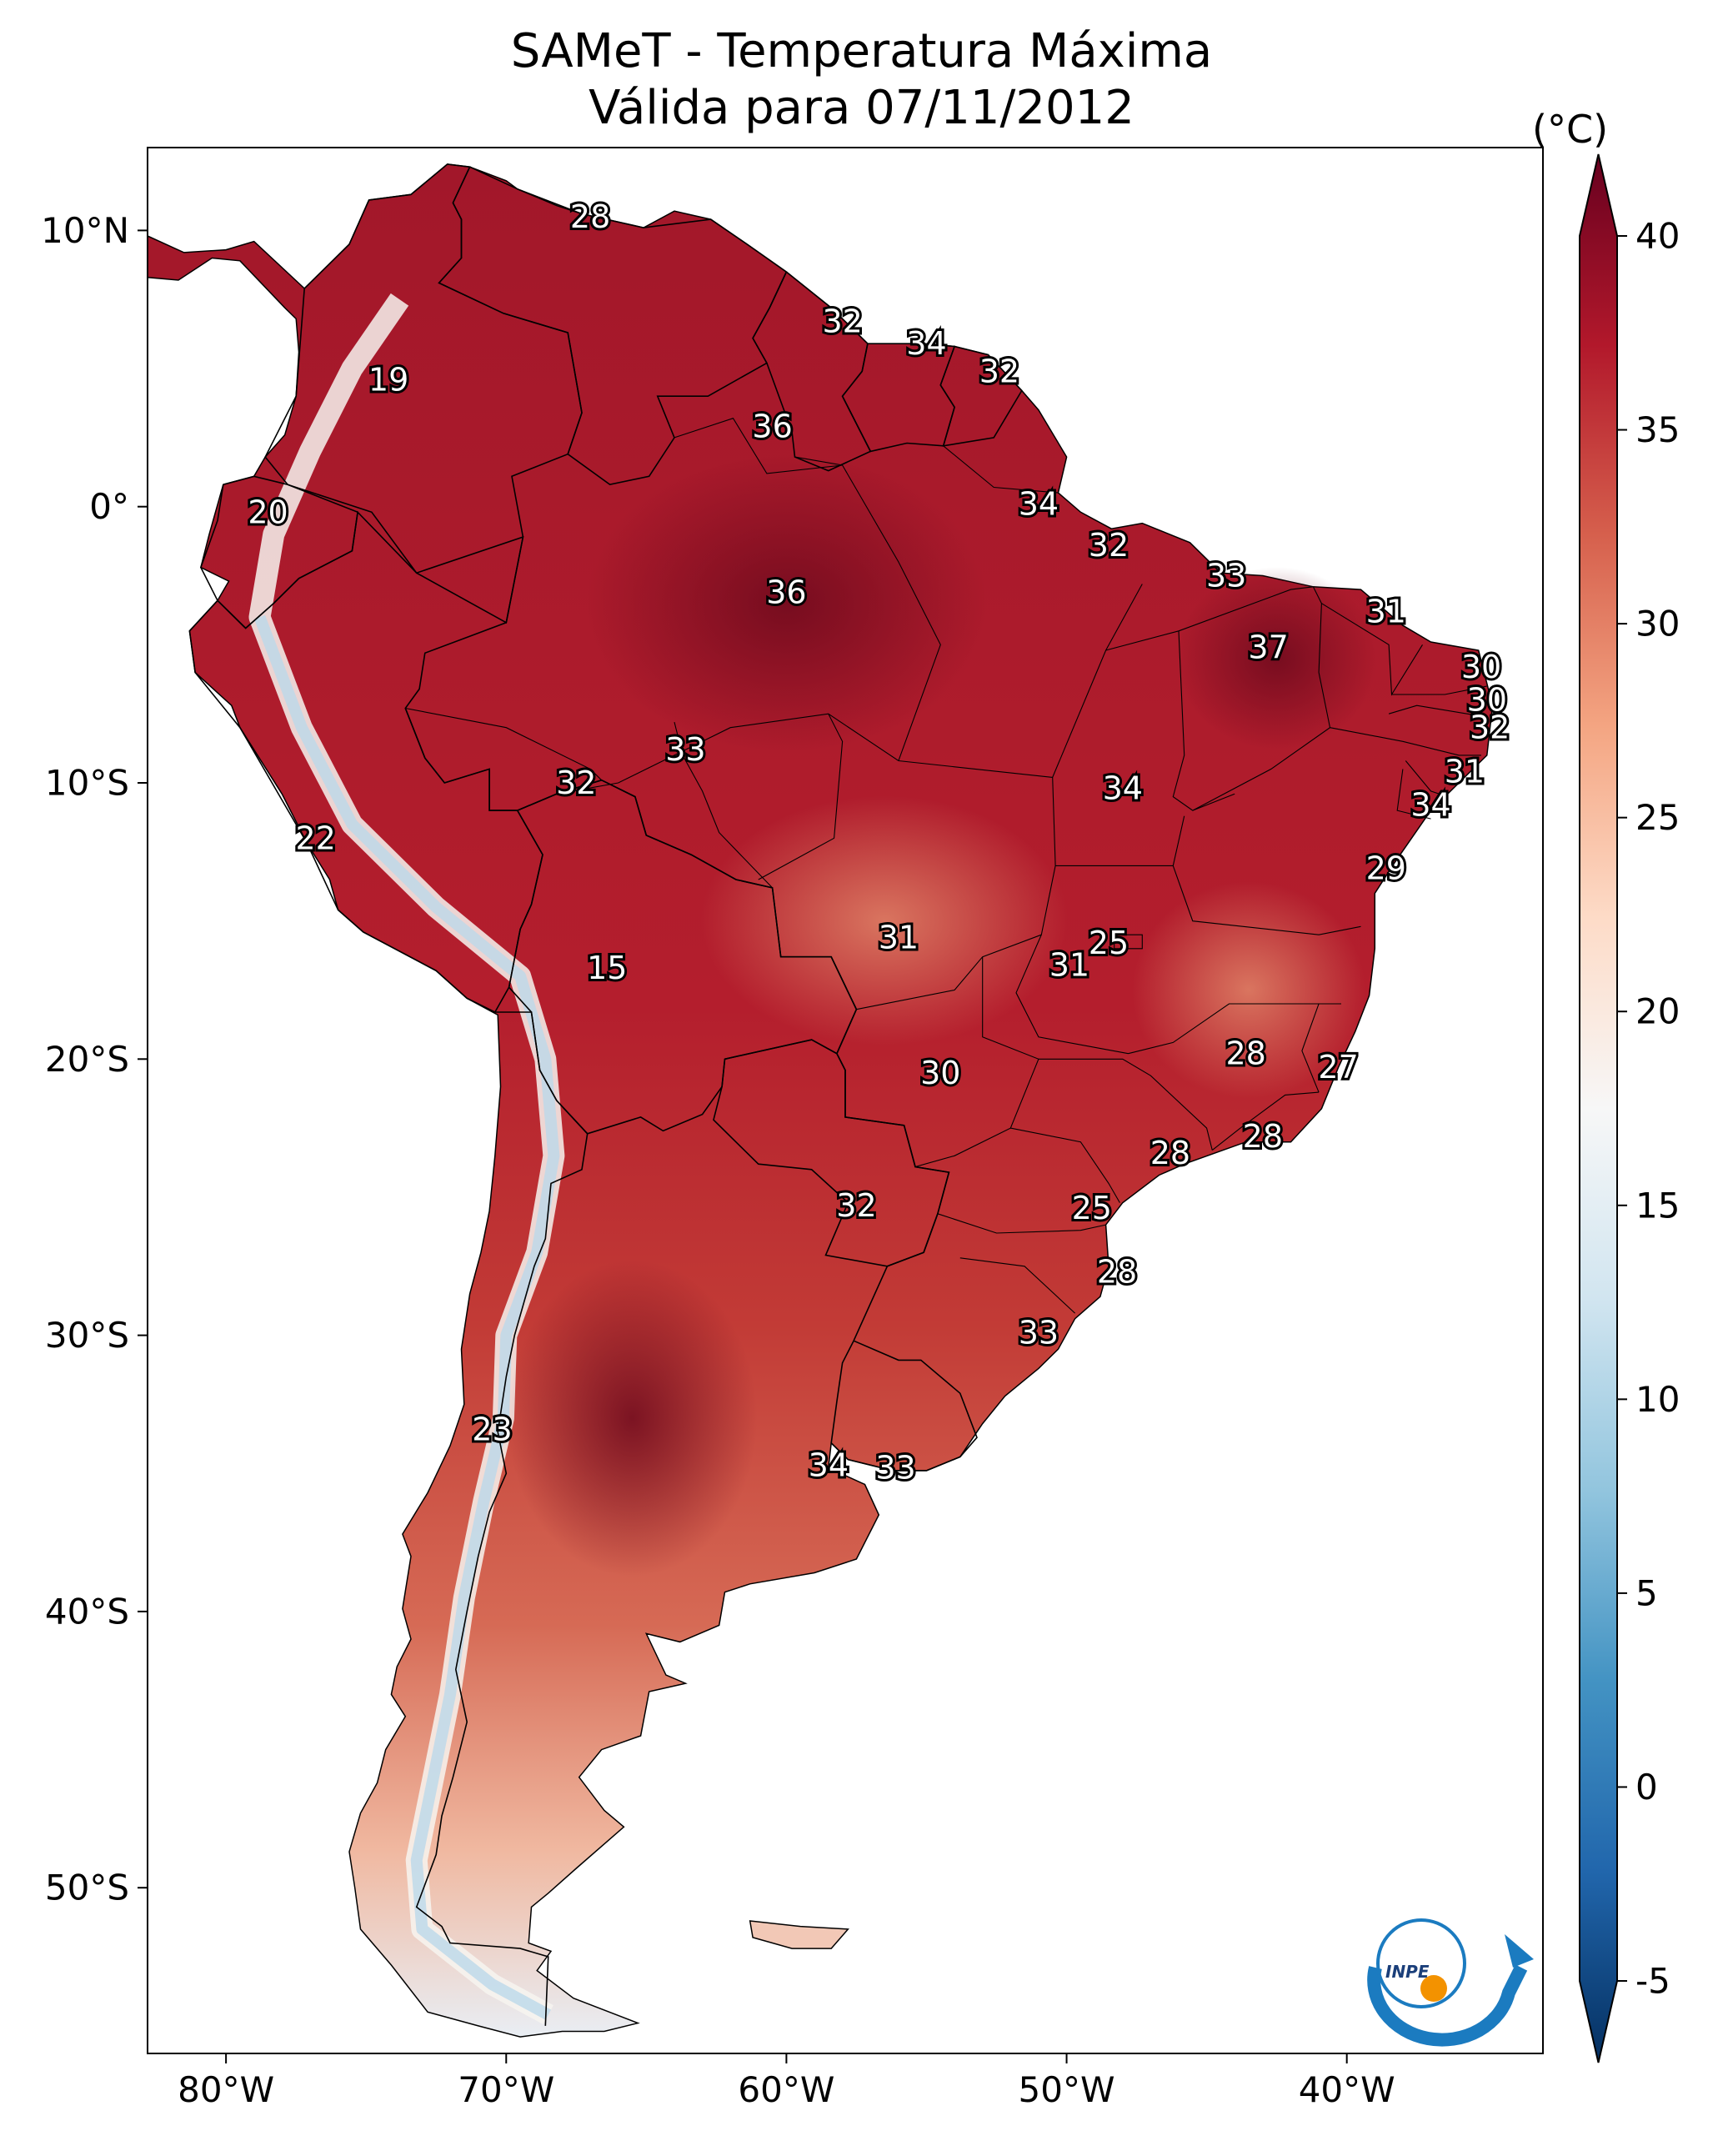  What do you see at coordinates (87, 1335) in the screenshot?
I see `latitude-tick-label: 30°S` at bounding box center [87, 1335].